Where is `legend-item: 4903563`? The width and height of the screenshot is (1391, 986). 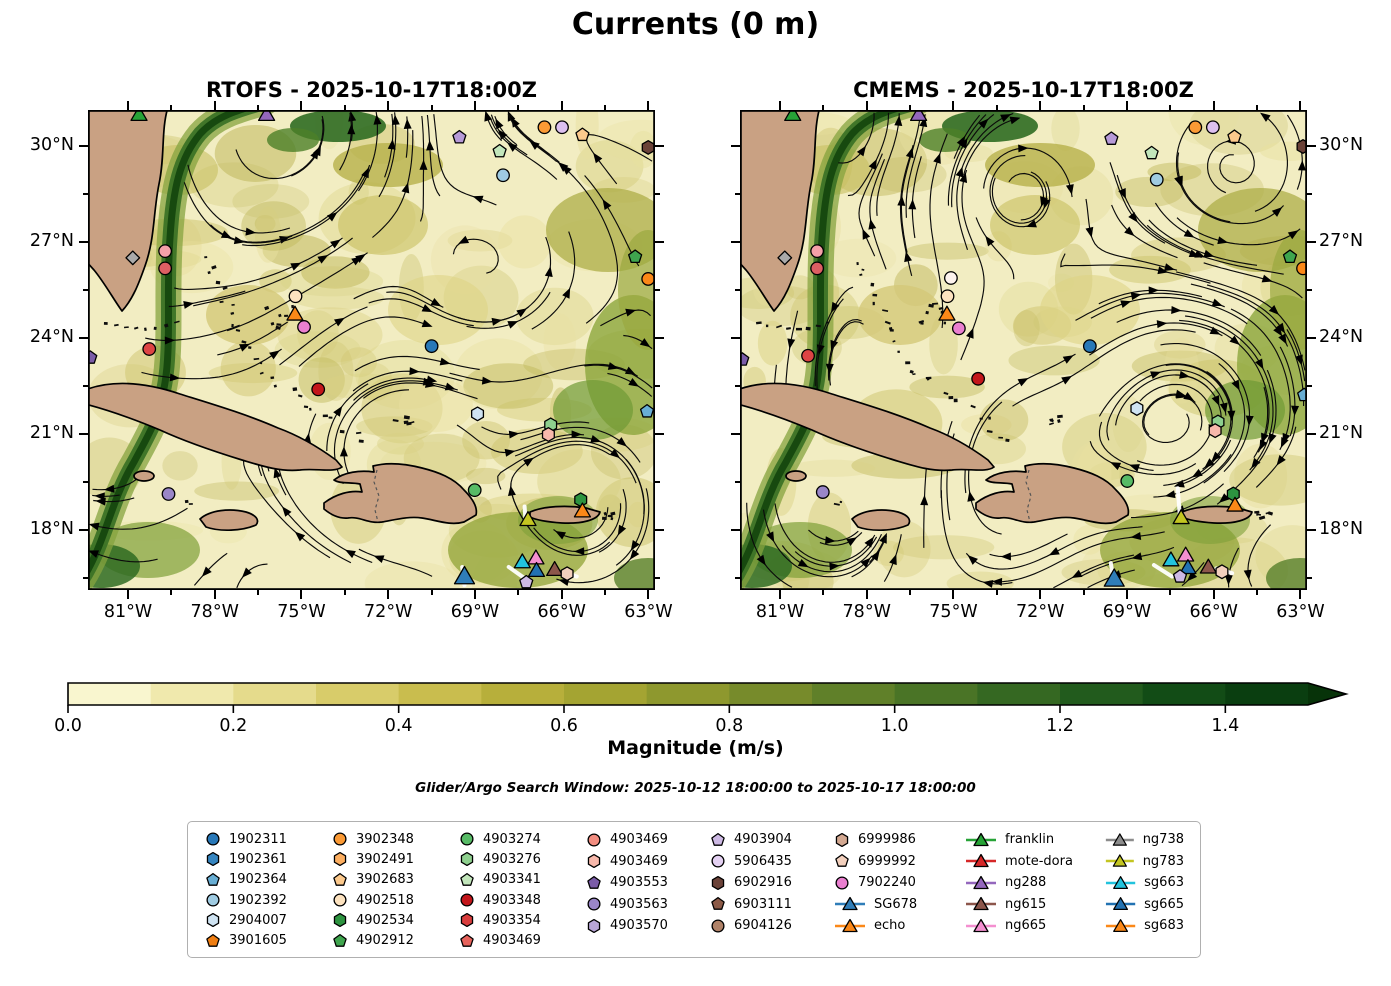
legend-item: 4903563 is located at coordinates (647, 905).